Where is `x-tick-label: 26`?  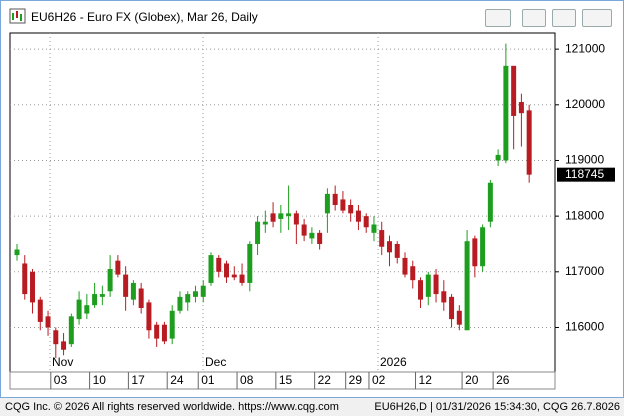
x-tick-label: 26 is located at coordinates (503, 380).